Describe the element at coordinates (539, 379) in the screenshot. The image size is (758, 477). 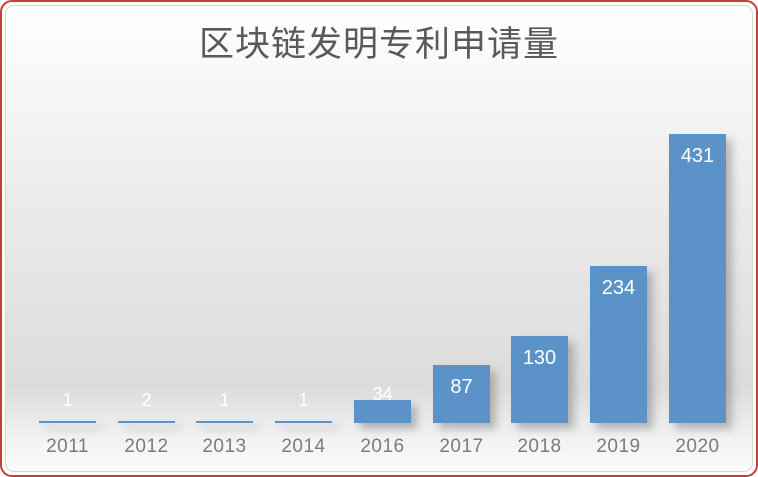
I see `bar-2018: 130` at that location.